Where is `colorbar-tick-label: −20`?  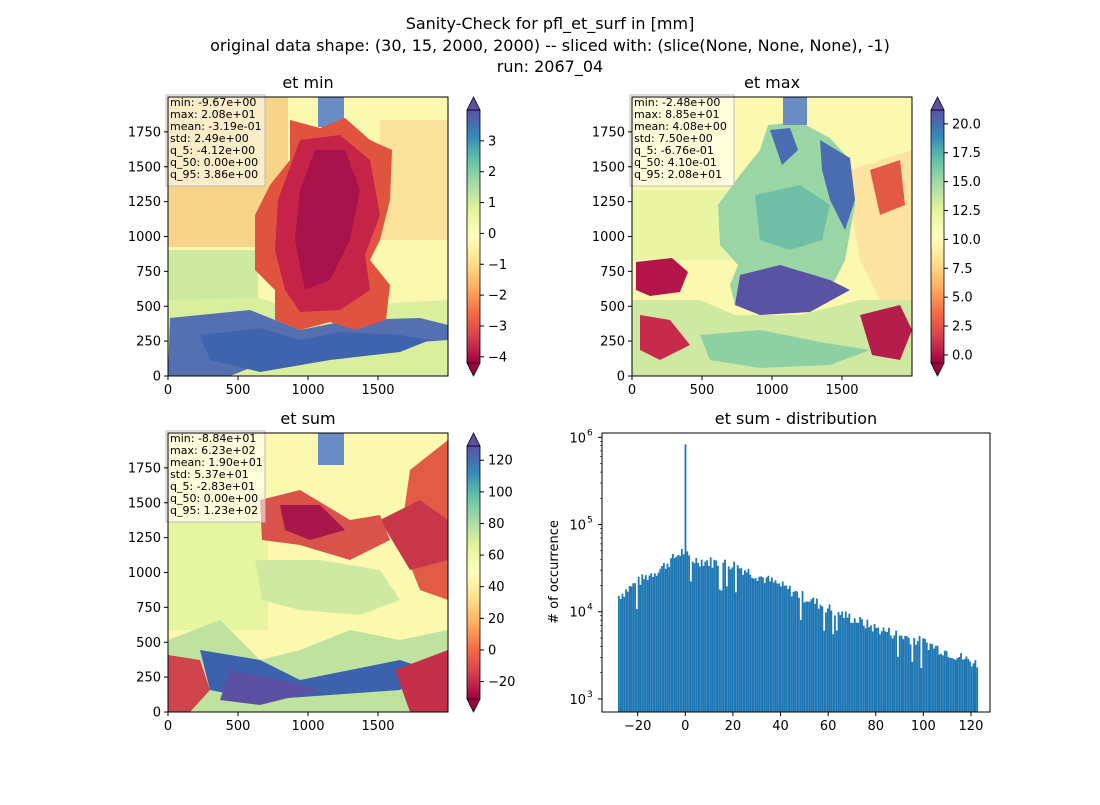
colorbar-tick-label: −20 is located at coordinates (501, 682).